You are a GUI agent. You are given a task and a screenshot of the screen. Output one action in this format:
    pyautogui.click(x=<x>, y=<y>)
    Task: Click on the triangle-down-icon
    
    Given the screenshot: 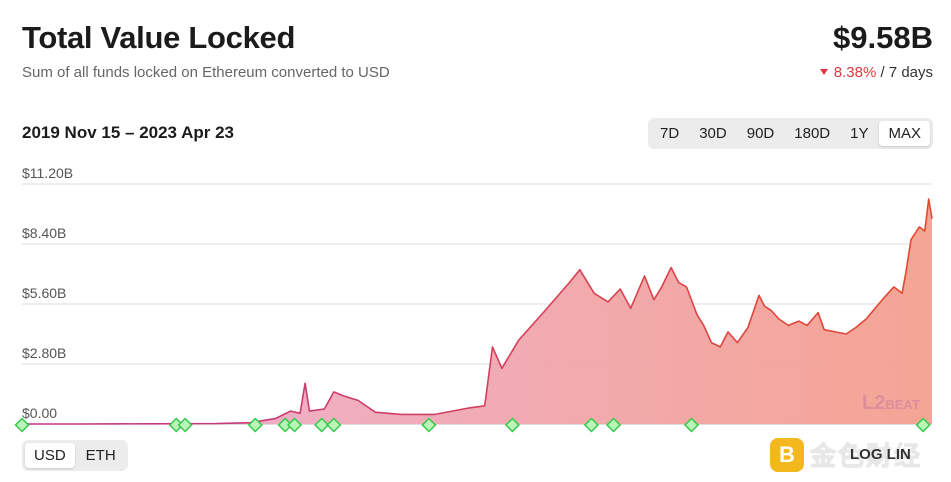 What is the action you would take?
    pyautogui.click(x=823, y=72)
    